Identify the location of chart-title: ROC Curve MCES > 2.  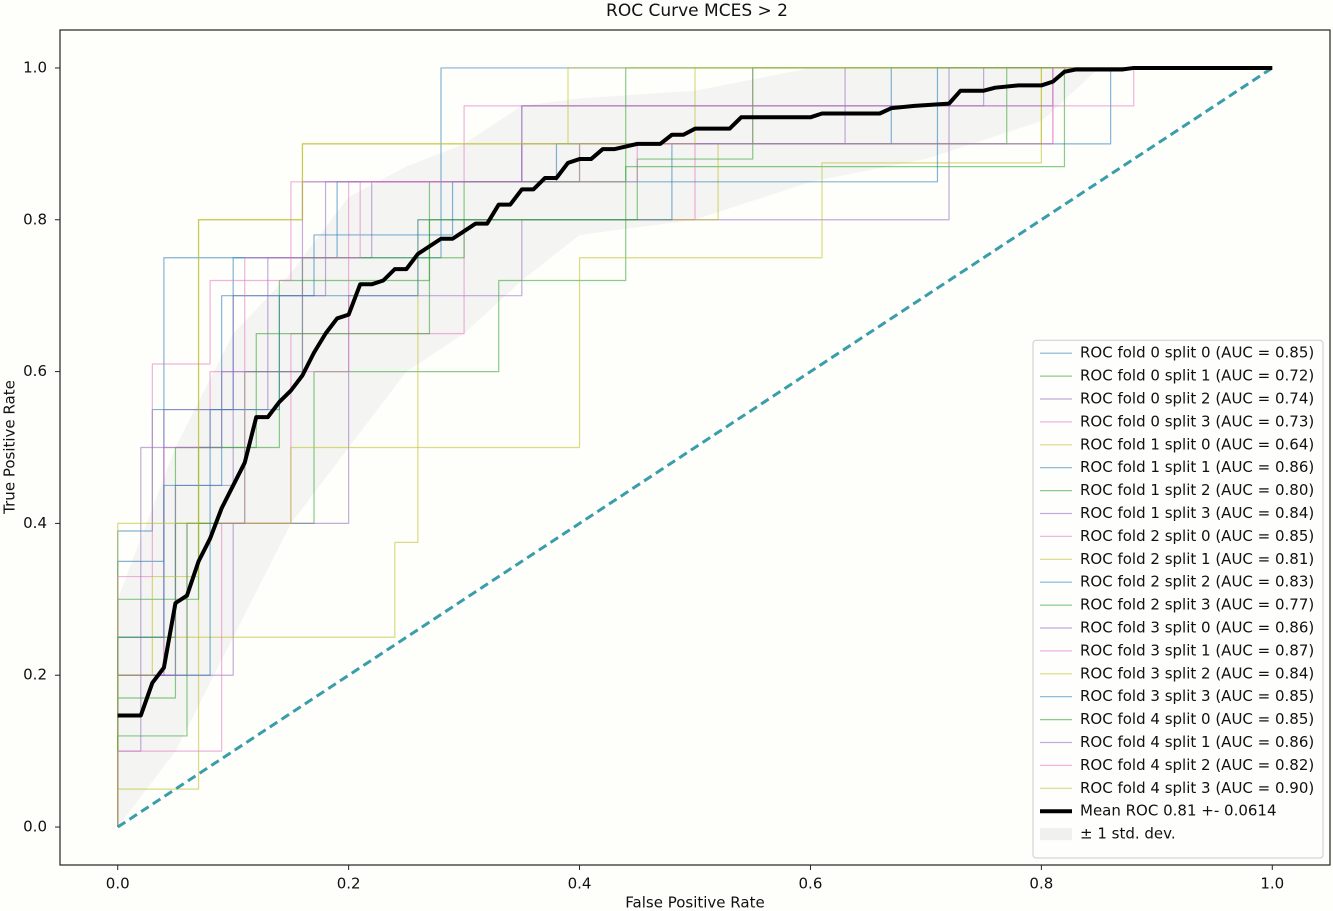
(697, 11).